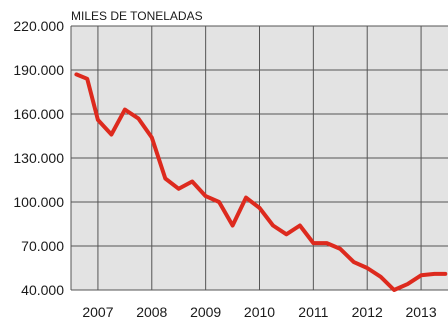 The height and width of the screenshot is (322, 448). Describe the element at coordinates (38, 70) in the screenshot. I see `y-tick-label: 190.000` at that location.